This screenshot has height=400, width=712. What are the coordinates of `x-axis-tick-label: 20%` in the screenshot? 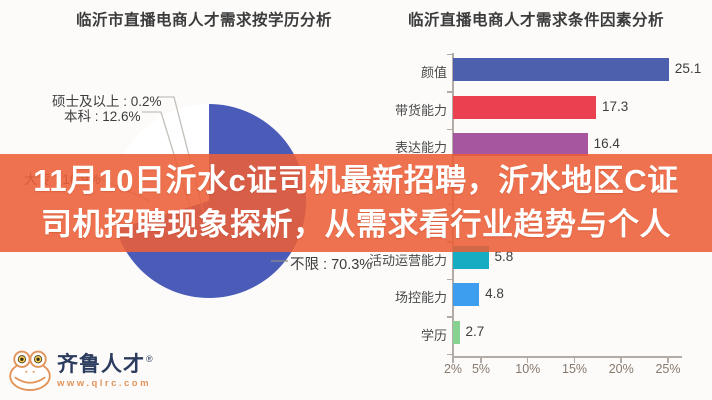 It's located at (621, 369).